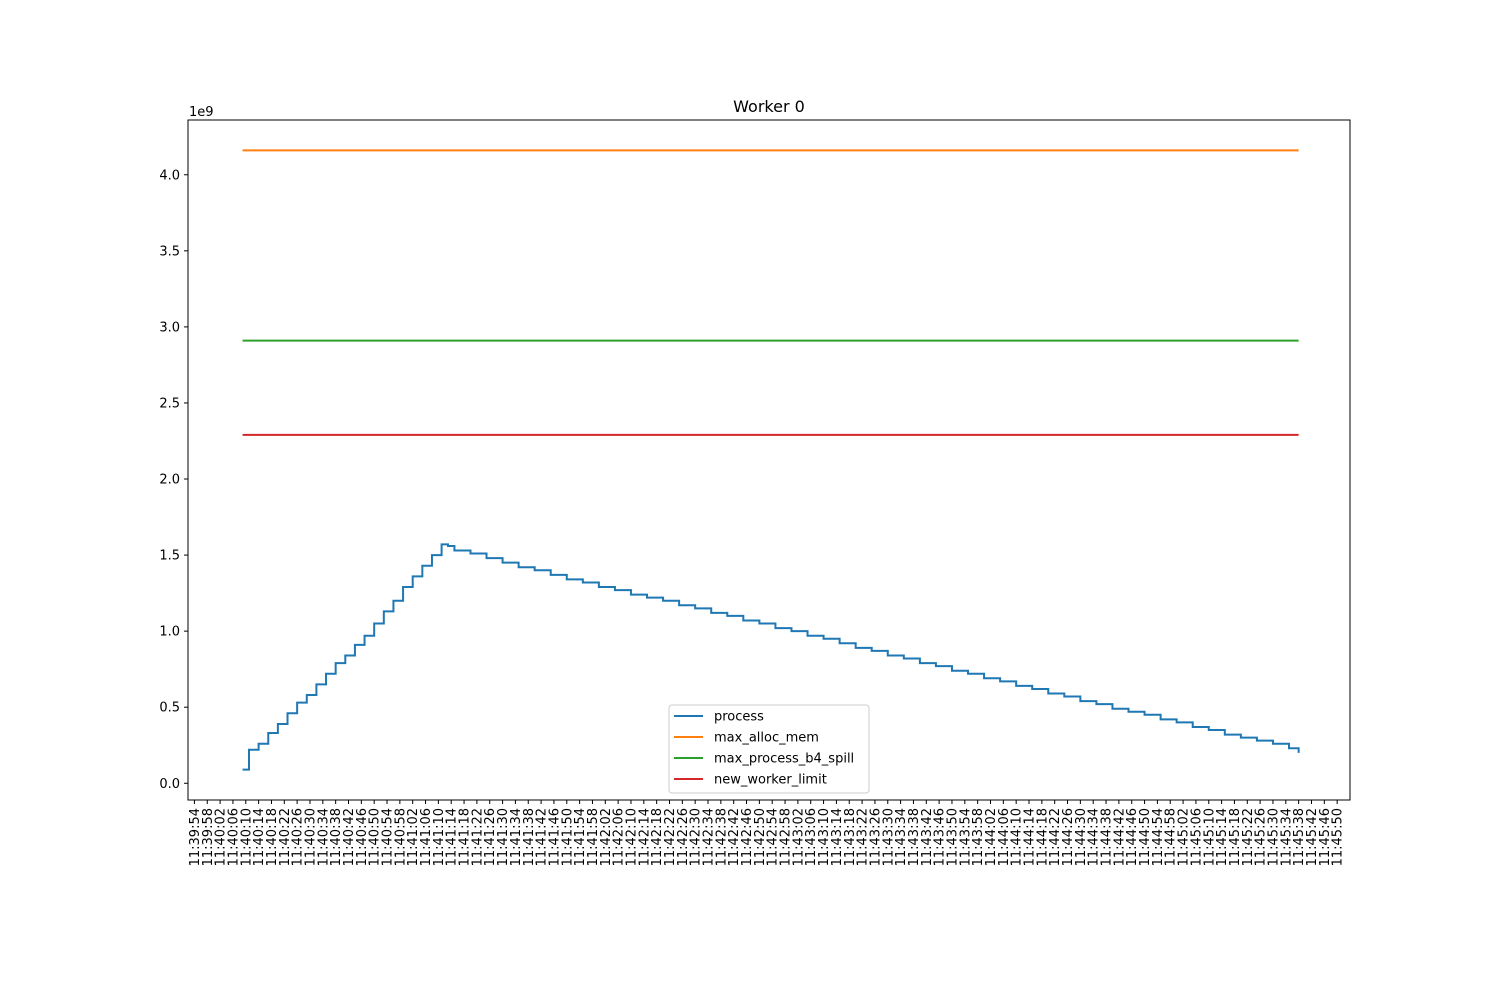  What do you see at coordinates (1248, 837) in the screenshot?
I see `x-tick-label: 11:45:22` at bounding box center [1248, 837].